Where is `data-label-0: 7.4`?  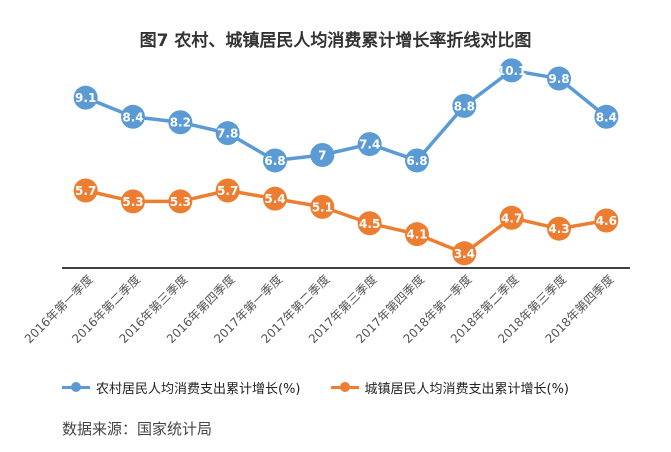 data-label-0: 7.4 is located at coordinates (369, 145).